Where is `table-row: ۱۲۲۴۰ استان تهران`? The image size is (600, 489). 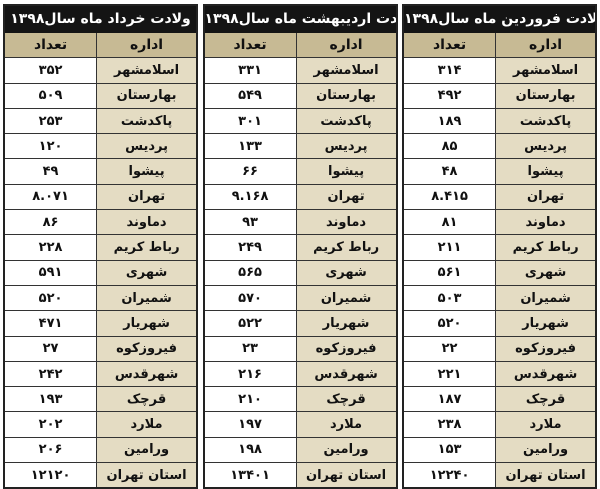 table-row: ۱۲۲۴۰ استان تهران is located at coordinates (499, 475).